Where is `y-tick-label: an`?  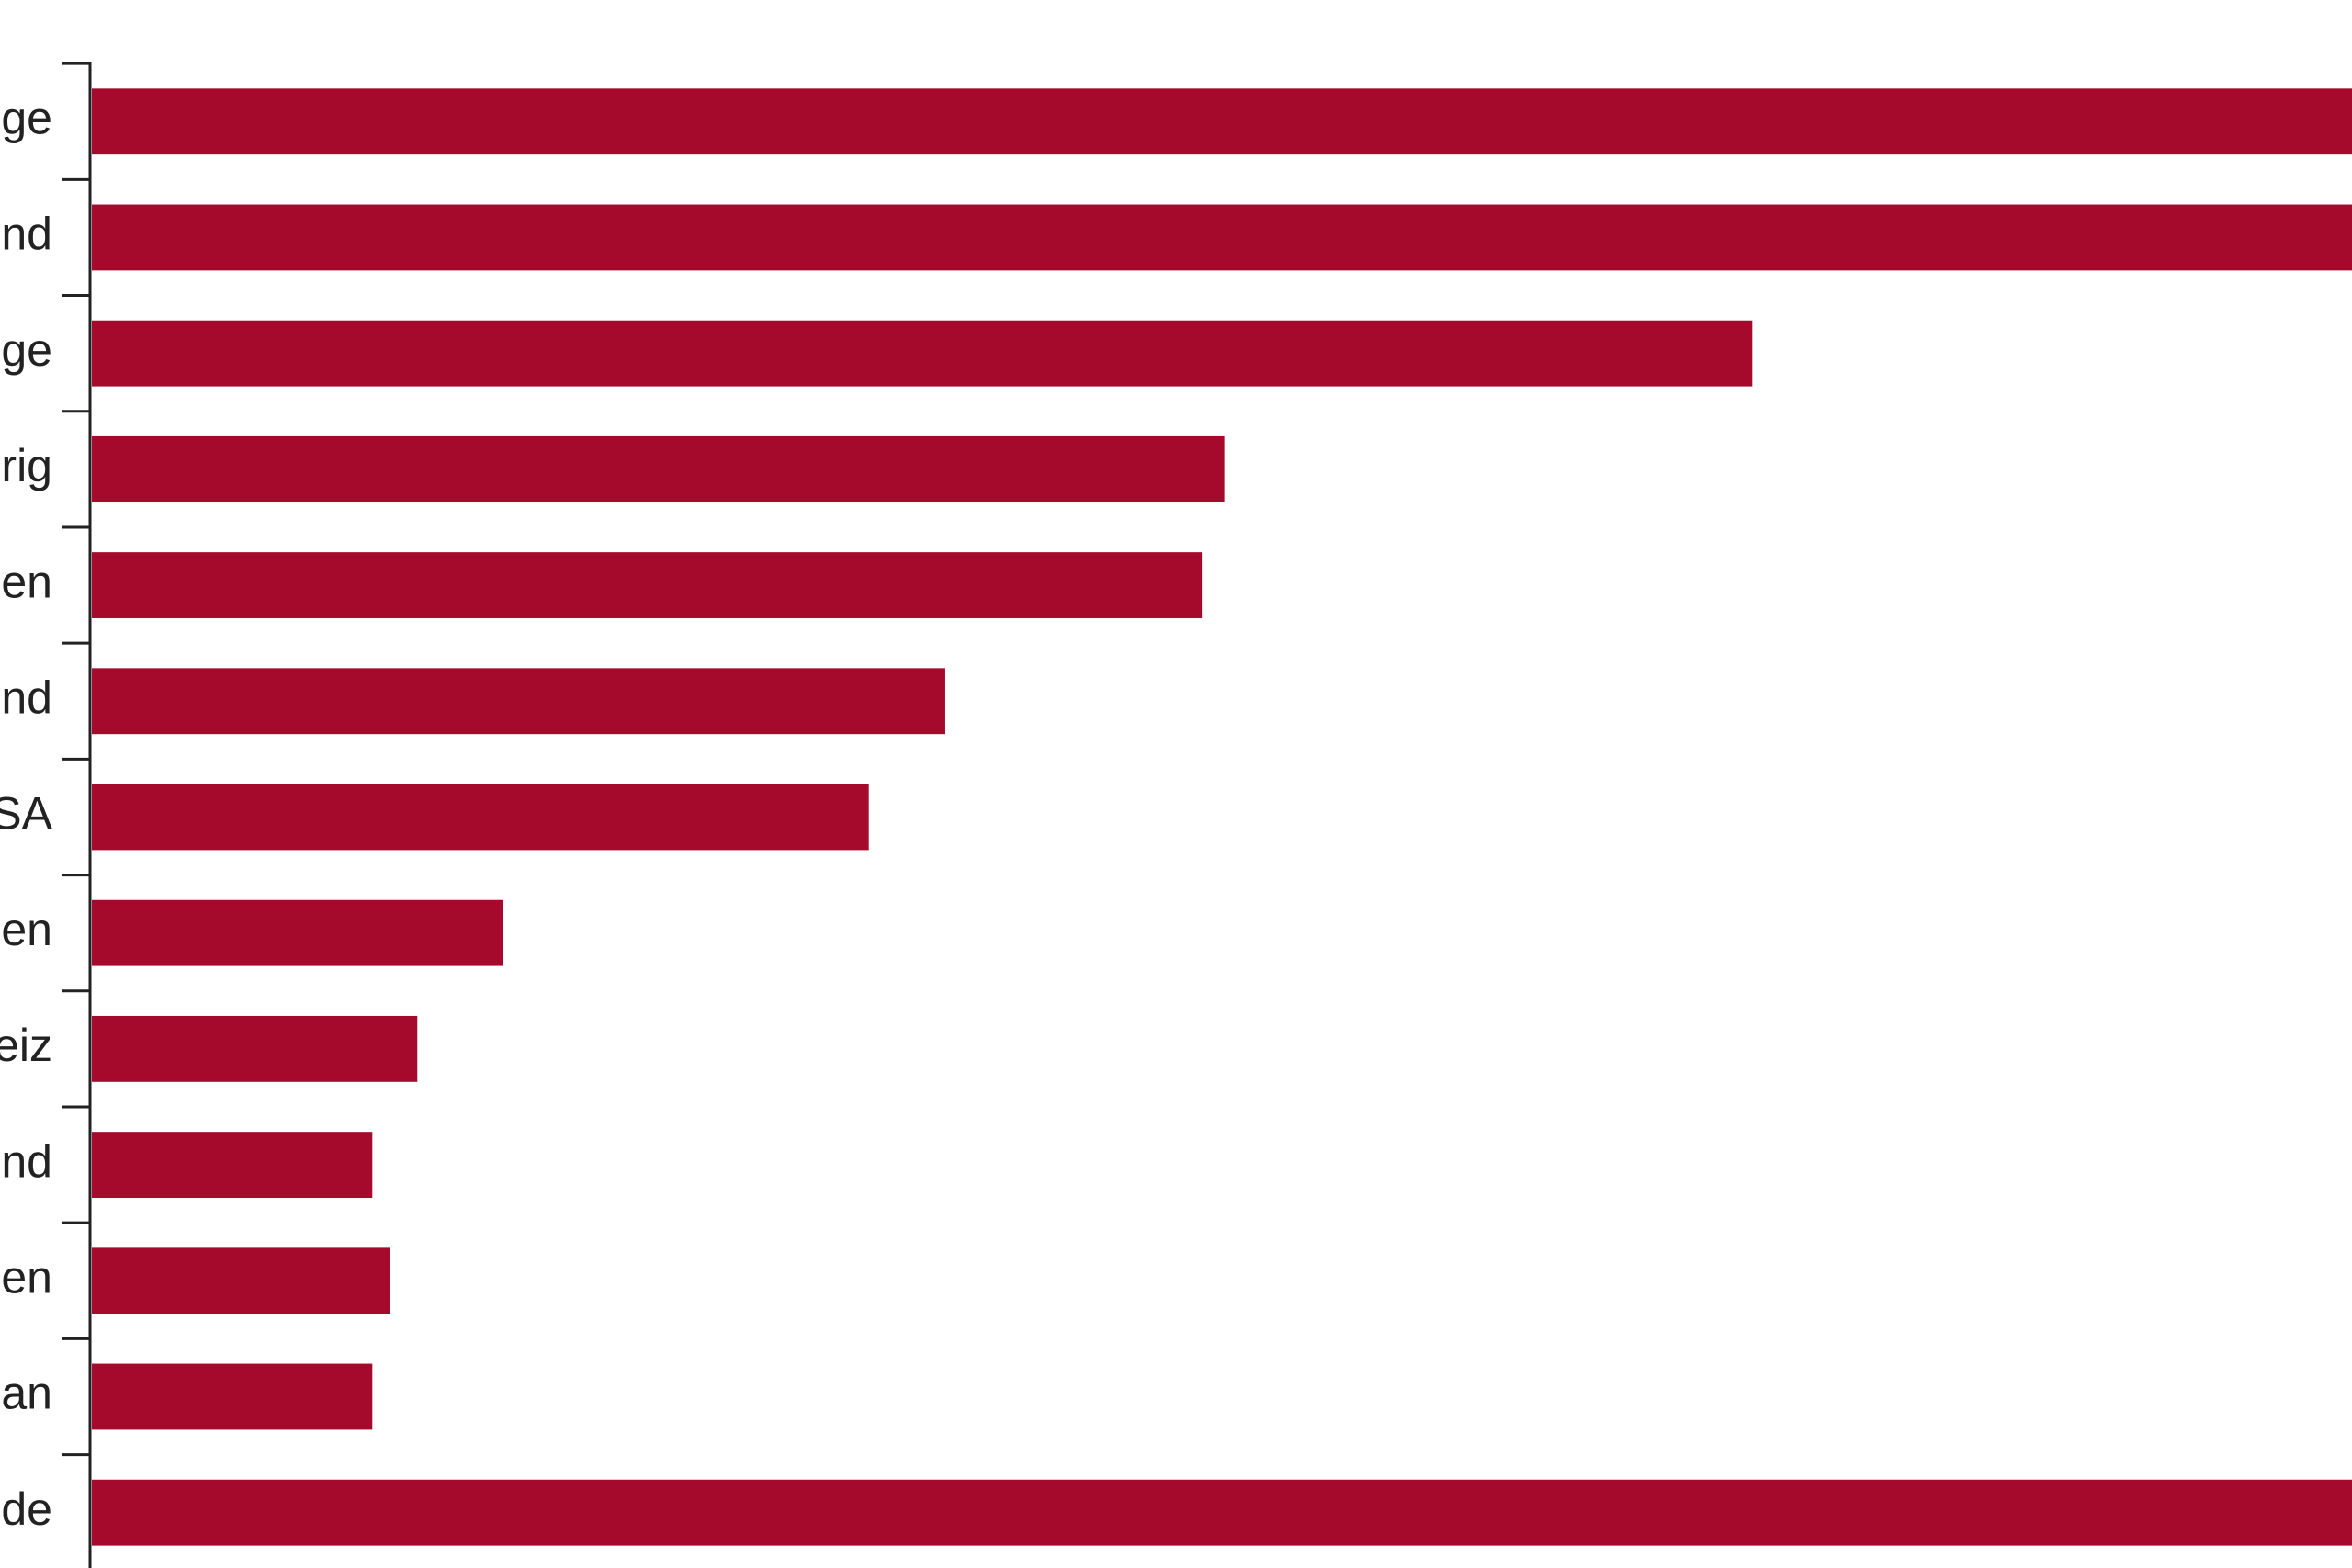
y-tick-label: an is located at coordinates (27, 1394).